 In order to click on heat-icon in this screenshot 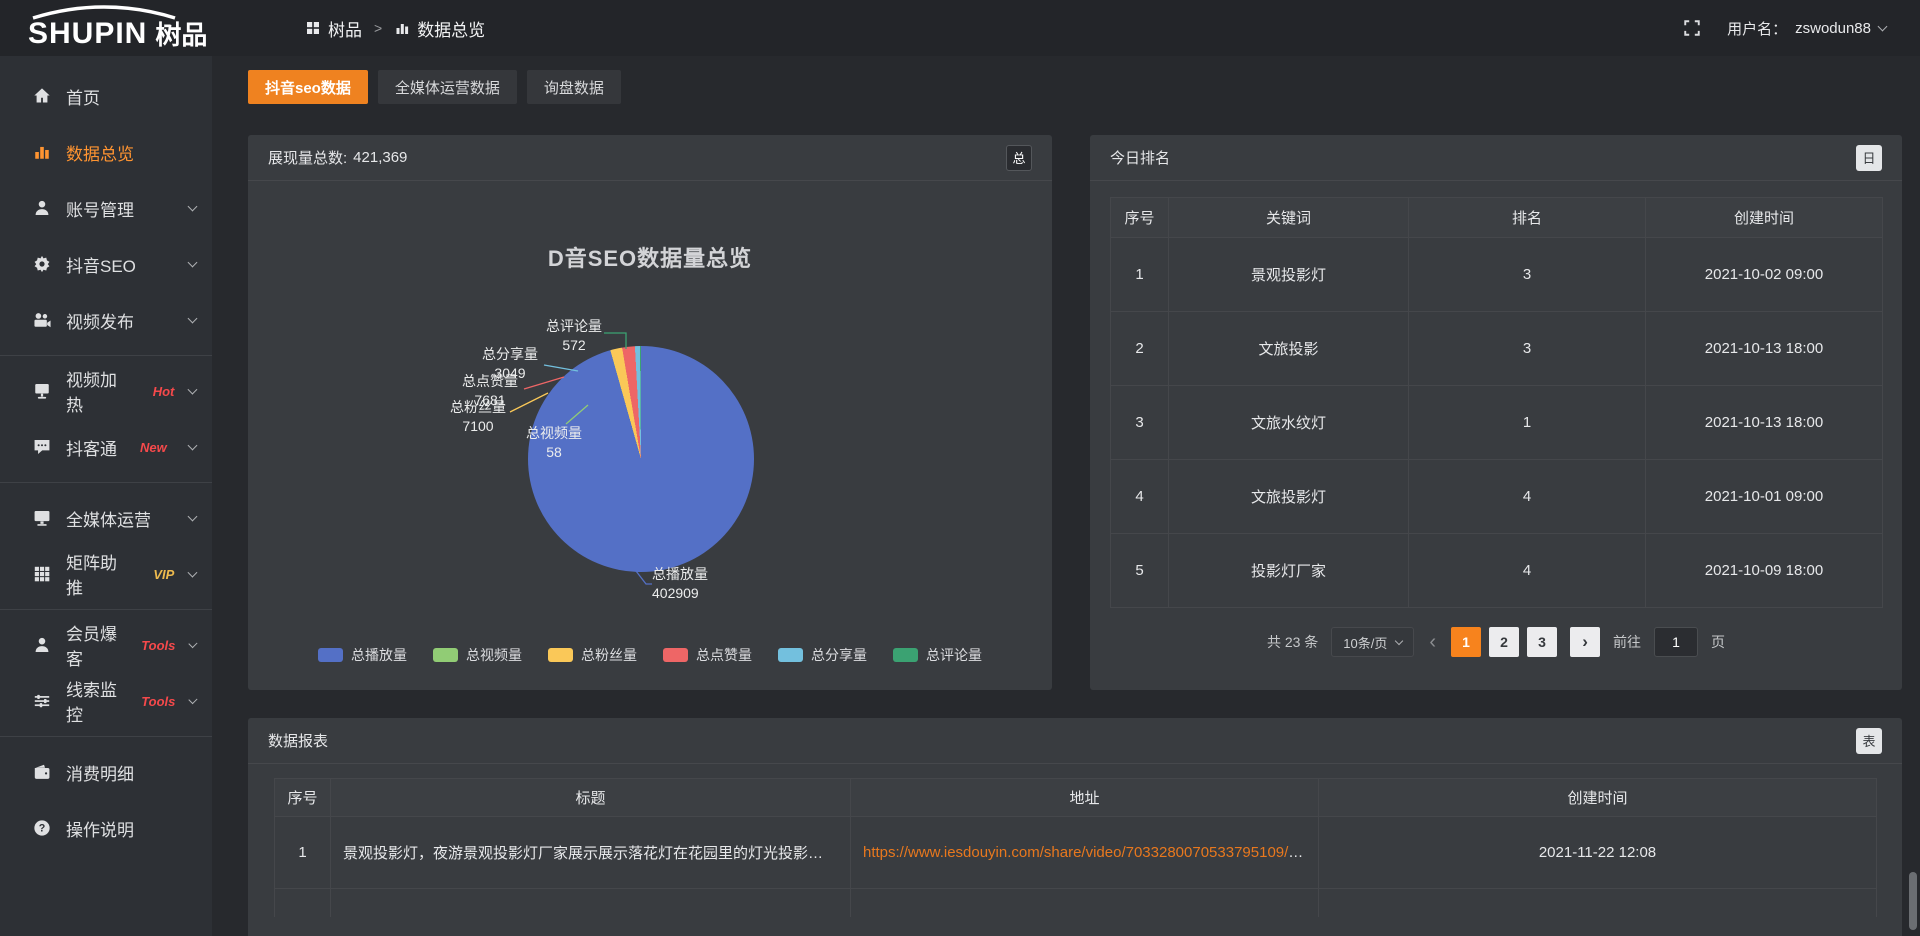, I will do `click(42, 391)`.